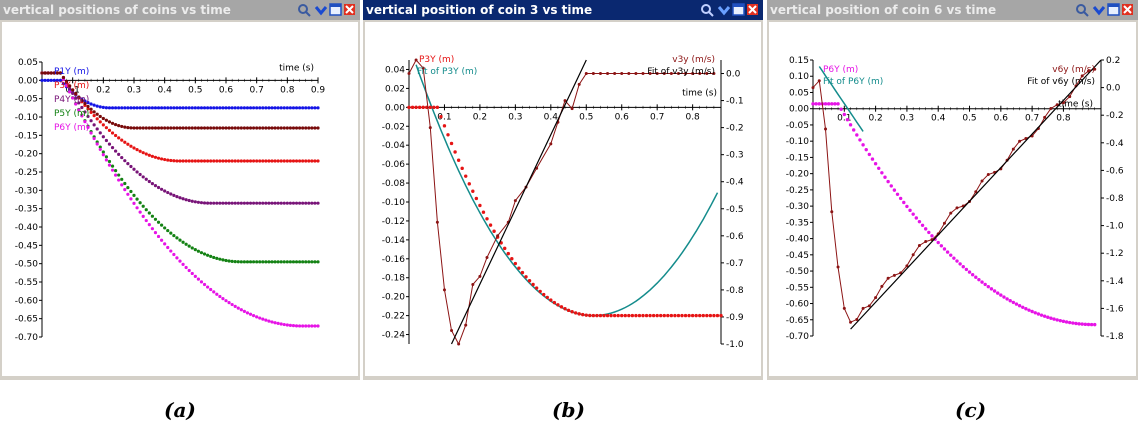  Describe the element at coordinates (27, 155) in the screenshot. I see `chart-a-y-tick-label: -0.20` at that location.